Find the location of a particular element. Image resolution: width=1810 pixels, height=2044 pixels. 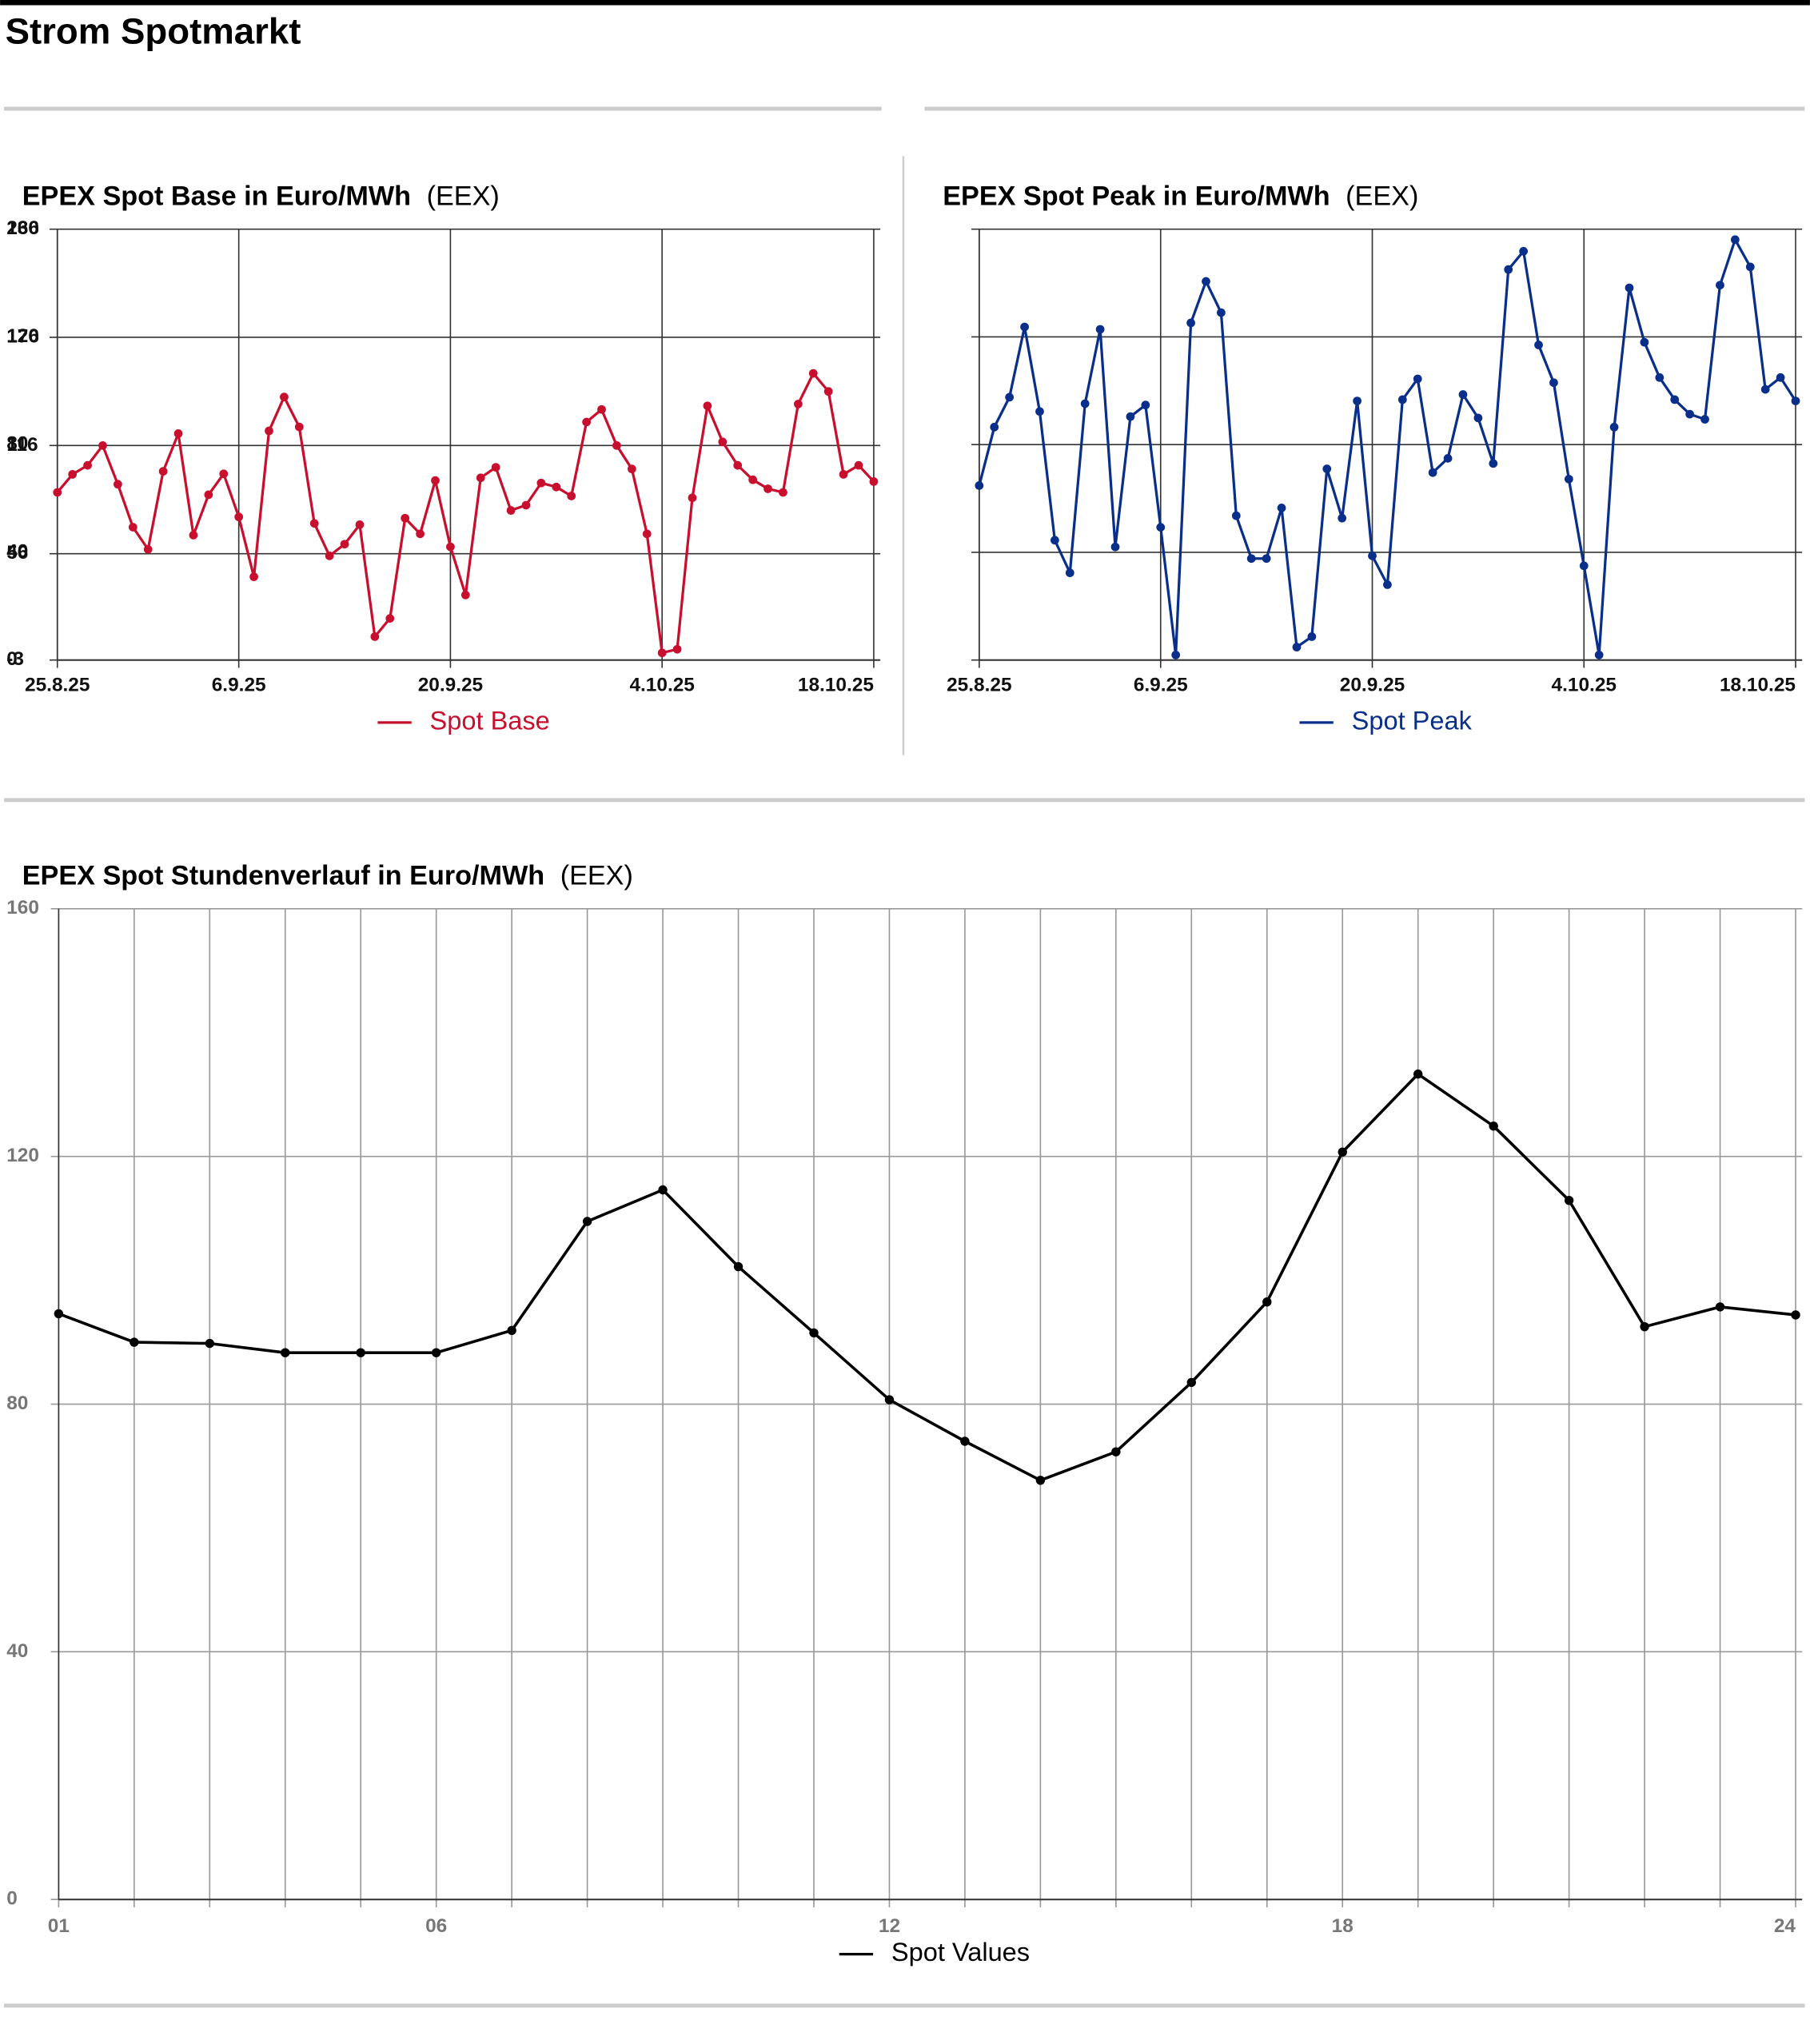

x-tick-label: 20.9.25 is located at coordinates (1372, 685).